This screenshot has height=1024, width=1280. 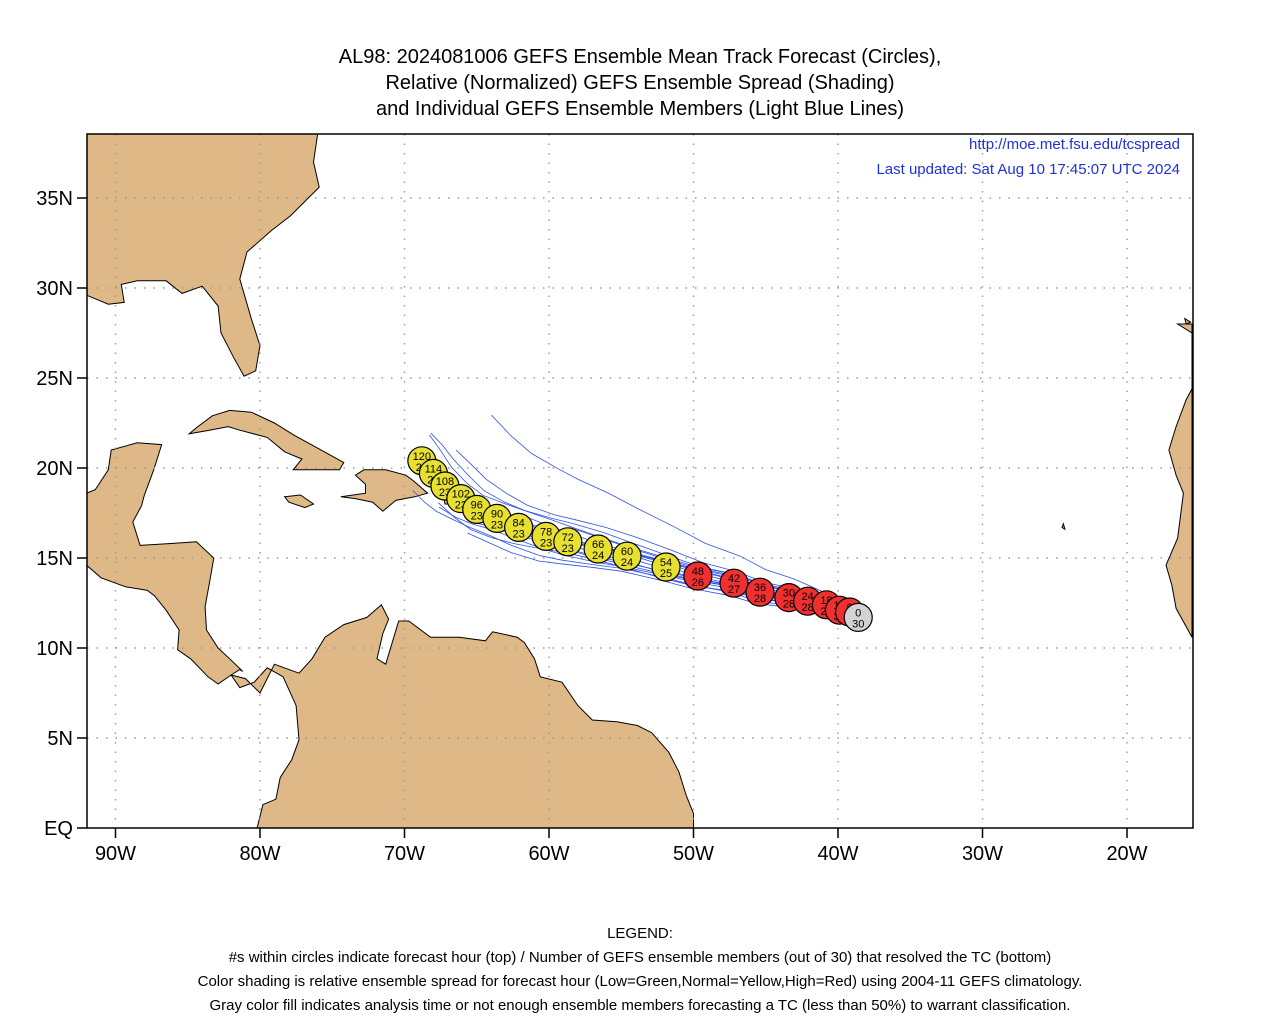 What do you see at coordinates (54, 559) in the screenshot?
I see `lat-tick-label: 15N` at bounding box center [54, 559].